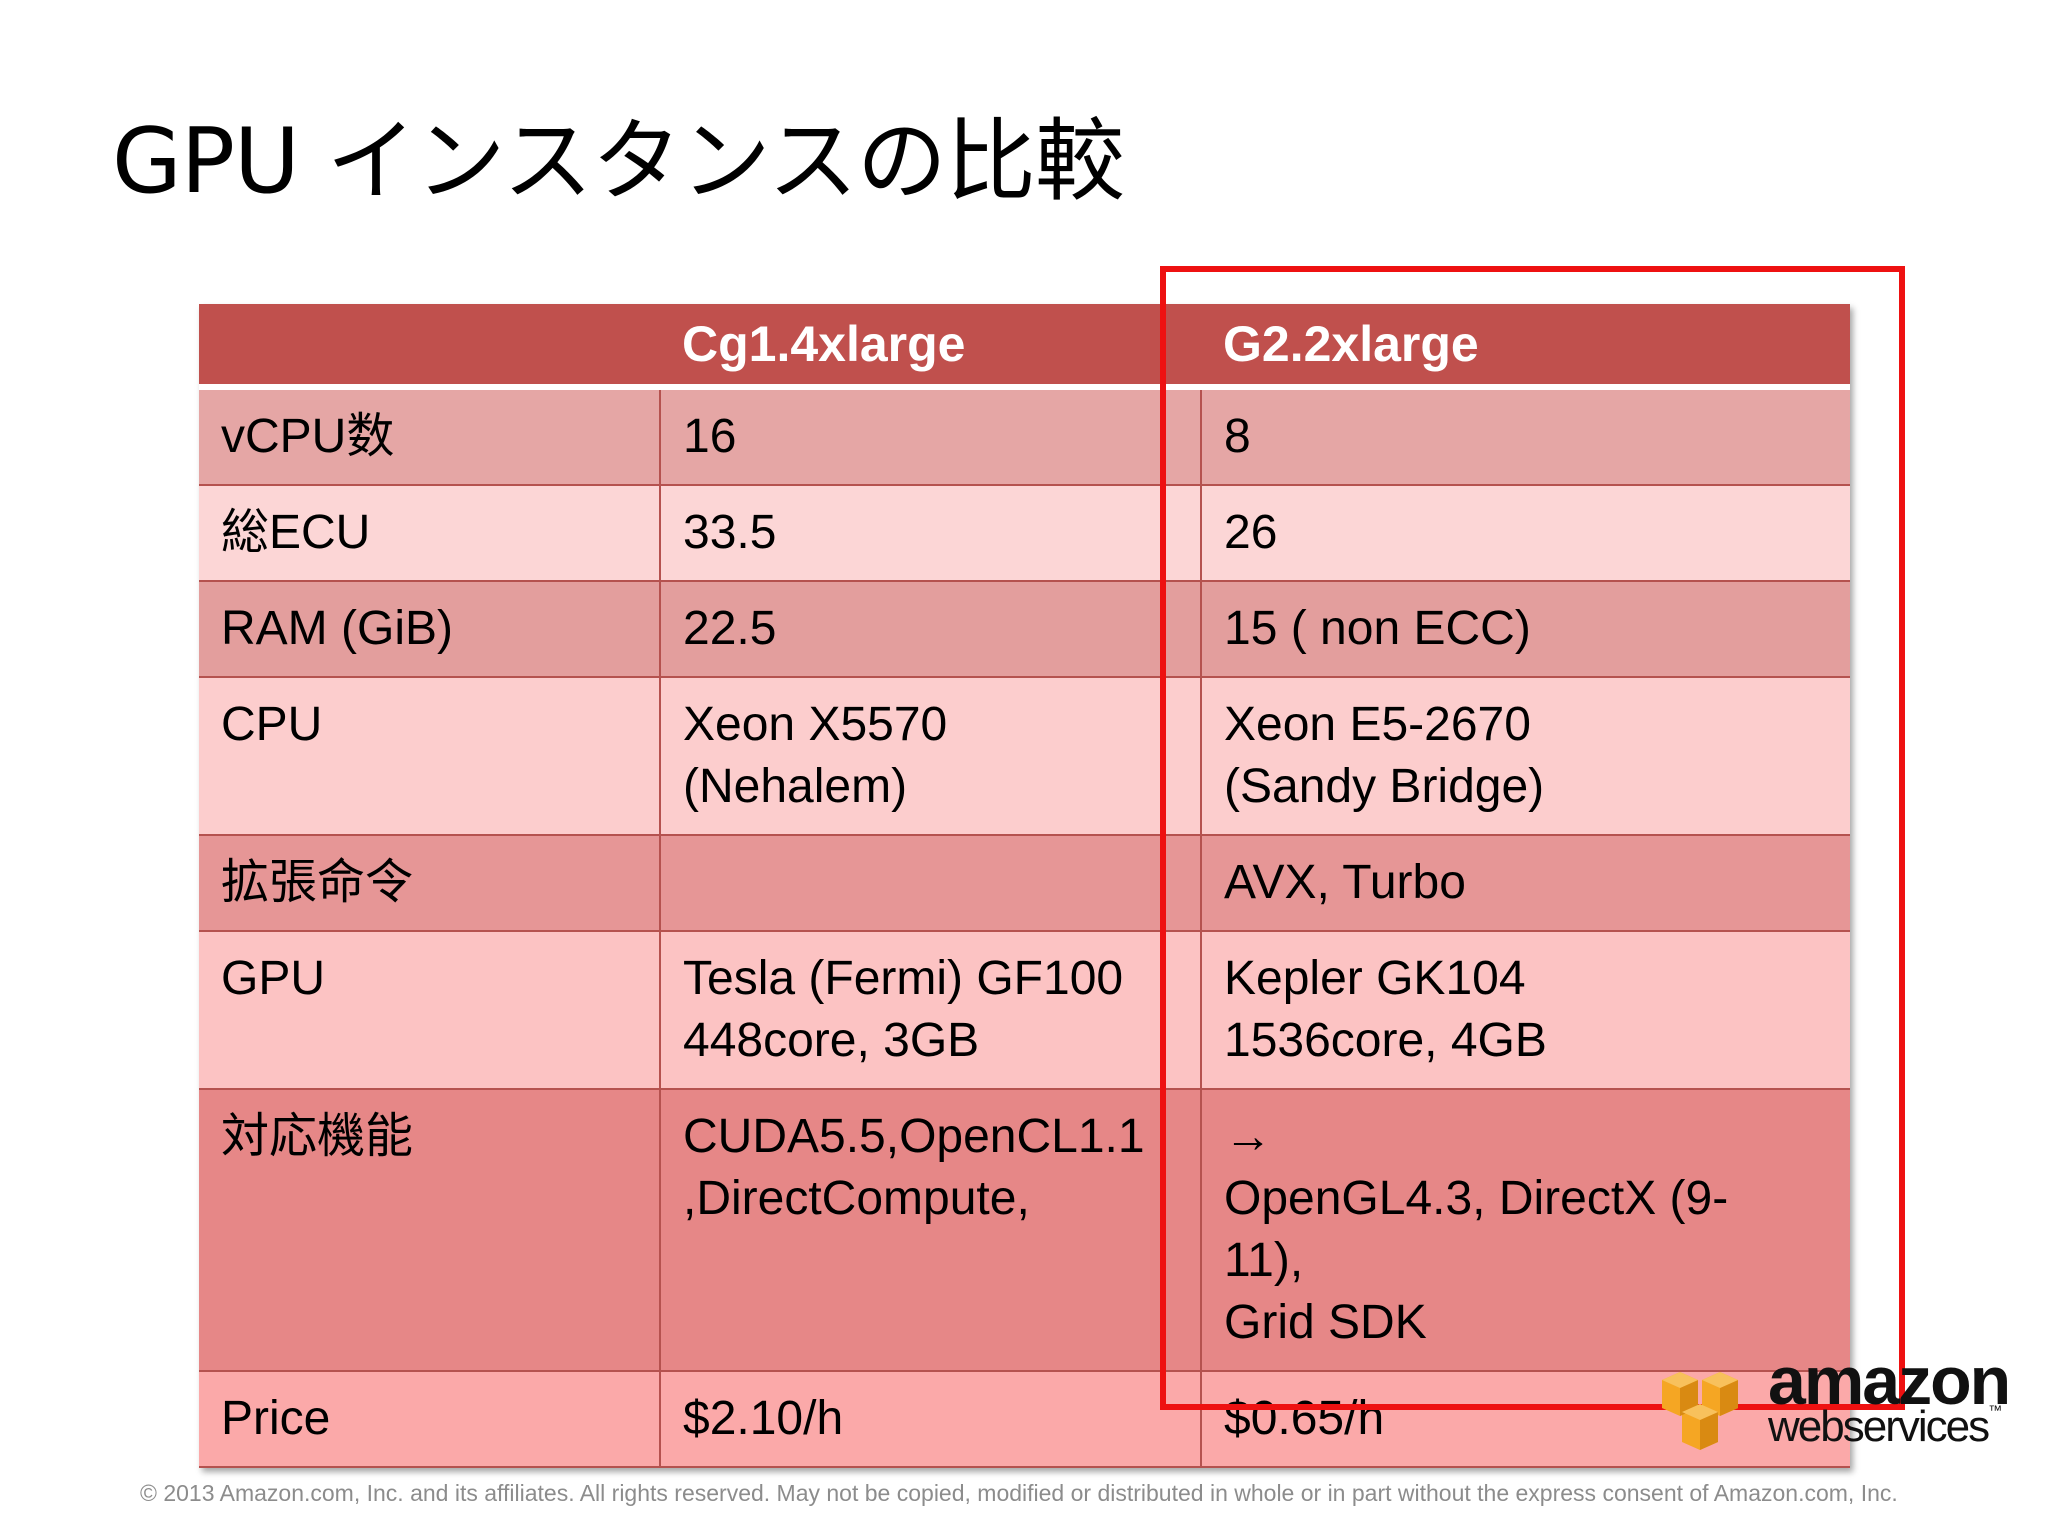  What do you see at coordinates (930, 347) in the screenshot?
I see `header-cg1: Cg1.4xlarge` at bounding box center [930, 347].